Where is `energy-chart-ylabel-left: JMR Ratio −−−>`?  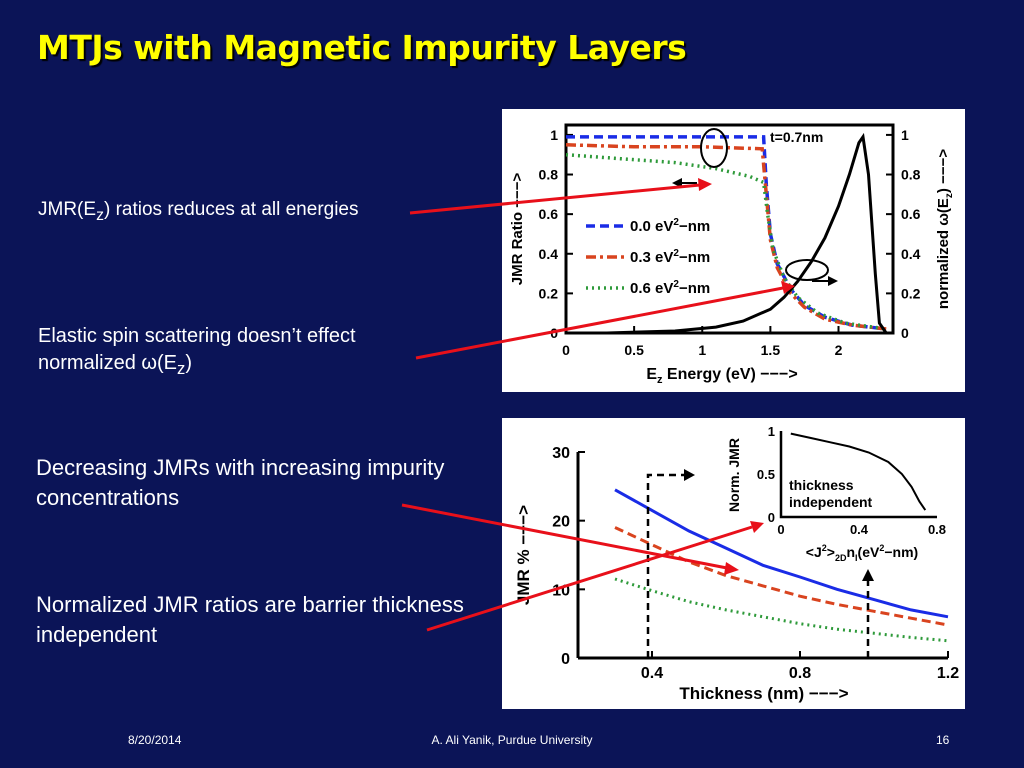 energy-chart-ylabel-left: JMR Ratio −−−> is located at coordinates (517, 228).